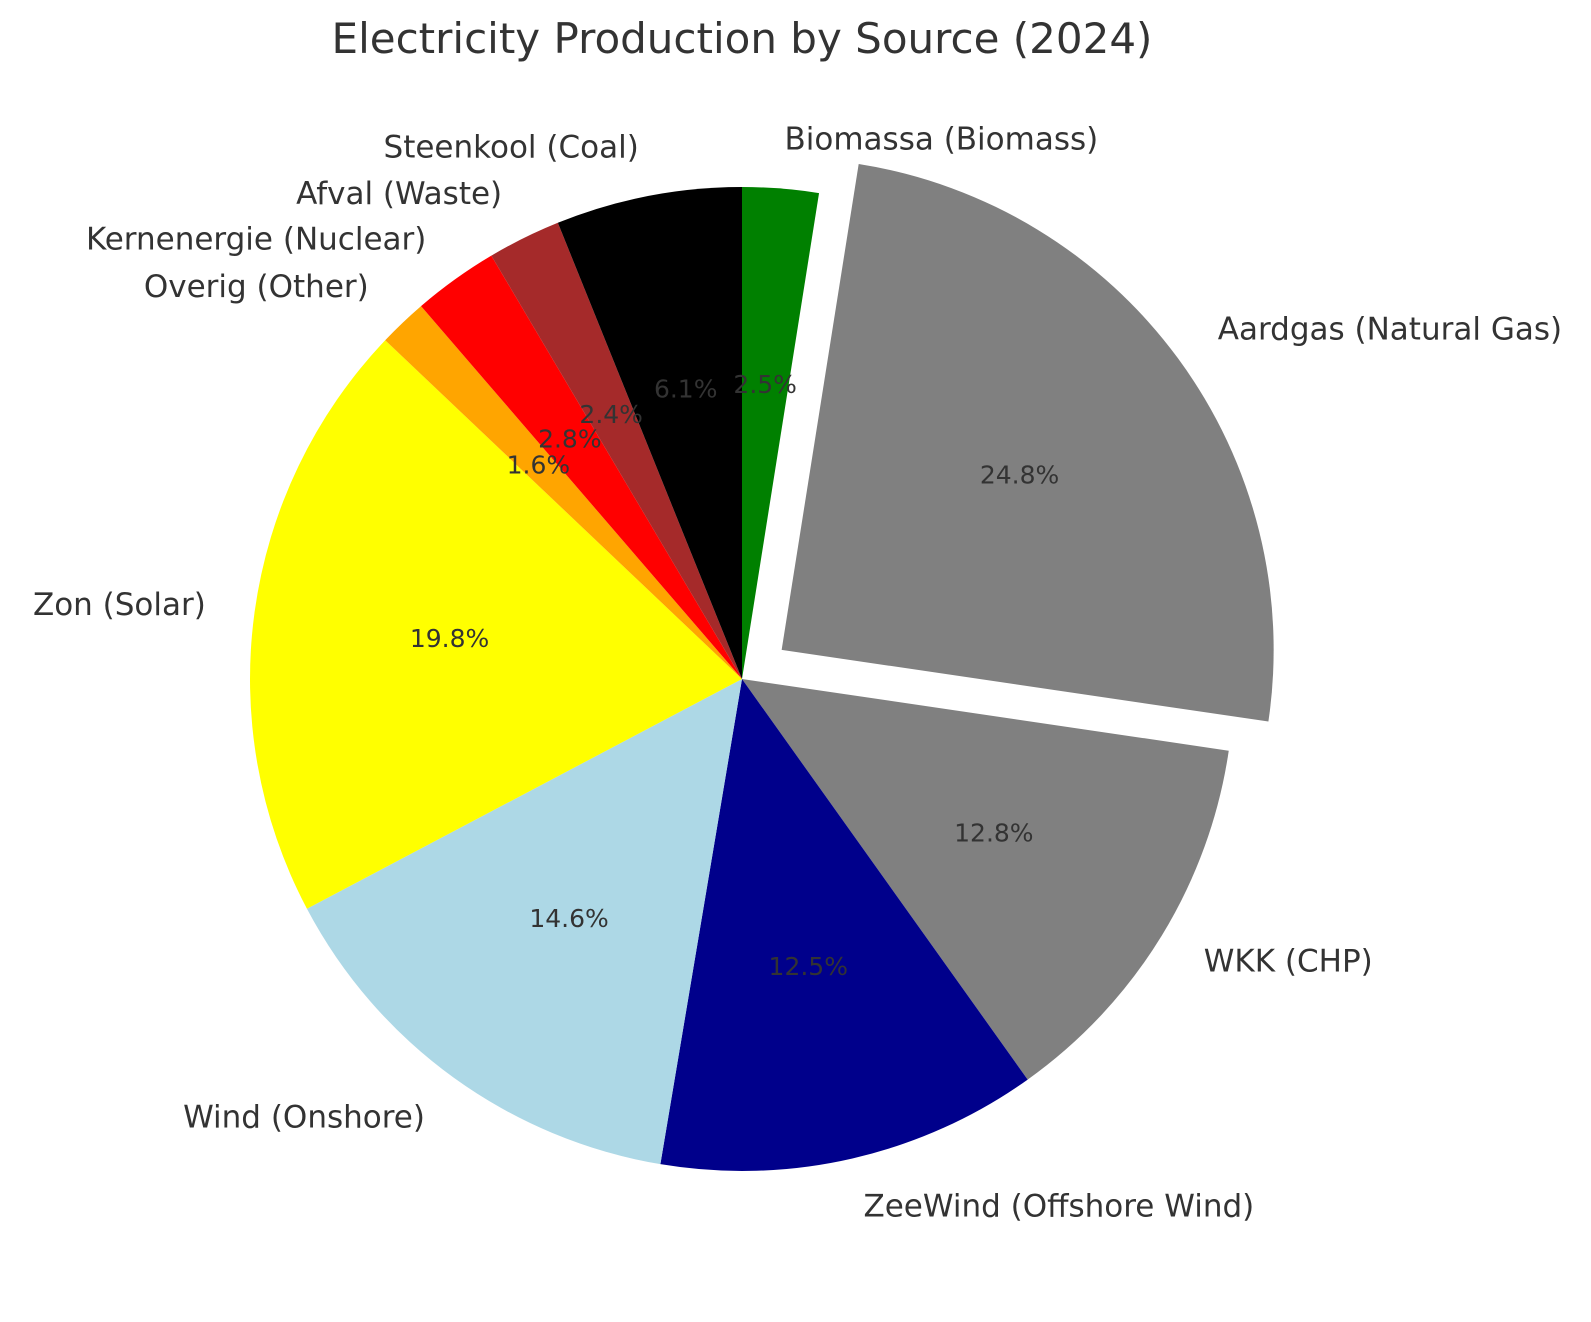  Describe the element at coordinates (1390, 329) in the screenshot. I see `slice-label-aardgas-natural-gas: Aardgas (Natural Gas)` at that location.